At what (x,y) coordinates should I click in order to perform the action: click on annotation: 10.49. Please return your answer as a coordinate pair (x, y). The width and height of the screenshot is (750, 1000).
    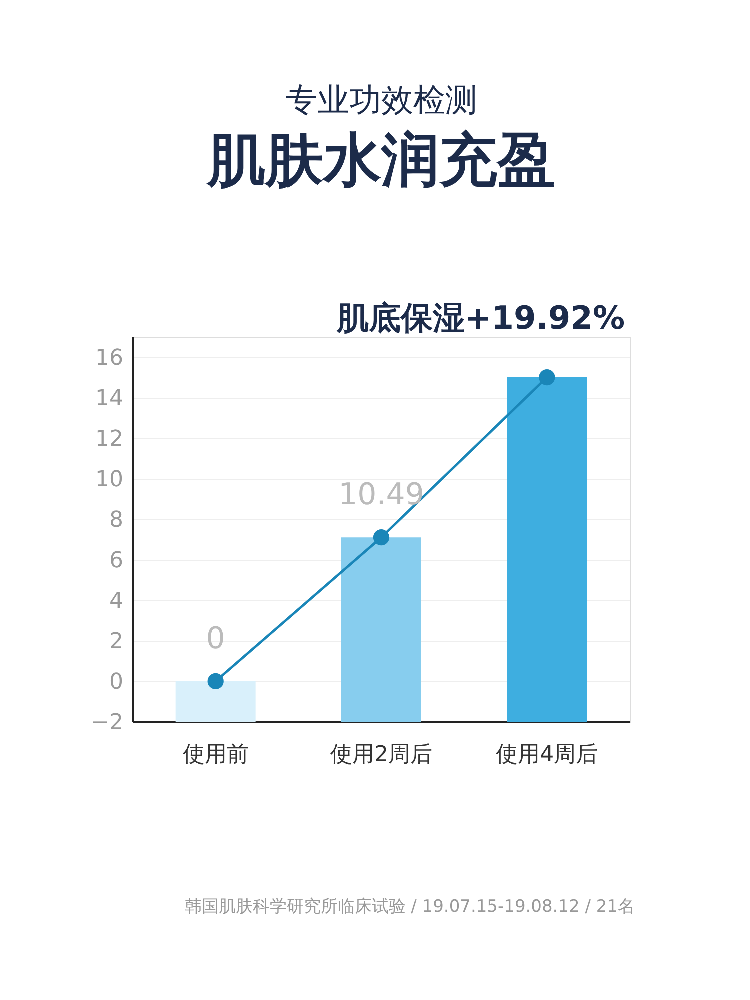
    Looking at the image, I should click on (381, 495).